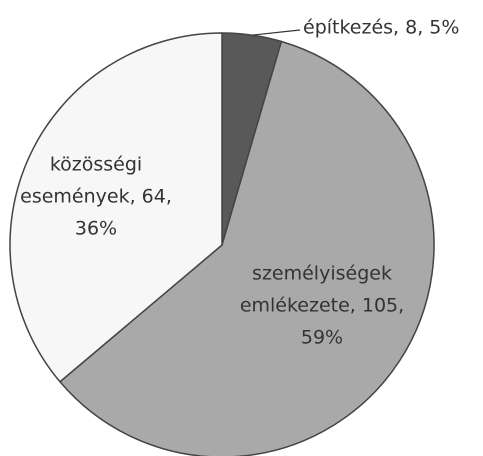  What do you see at coordinates (96, 229) in the screenshot?
I see `data-label: 36%` at bounding box center [96, 229].